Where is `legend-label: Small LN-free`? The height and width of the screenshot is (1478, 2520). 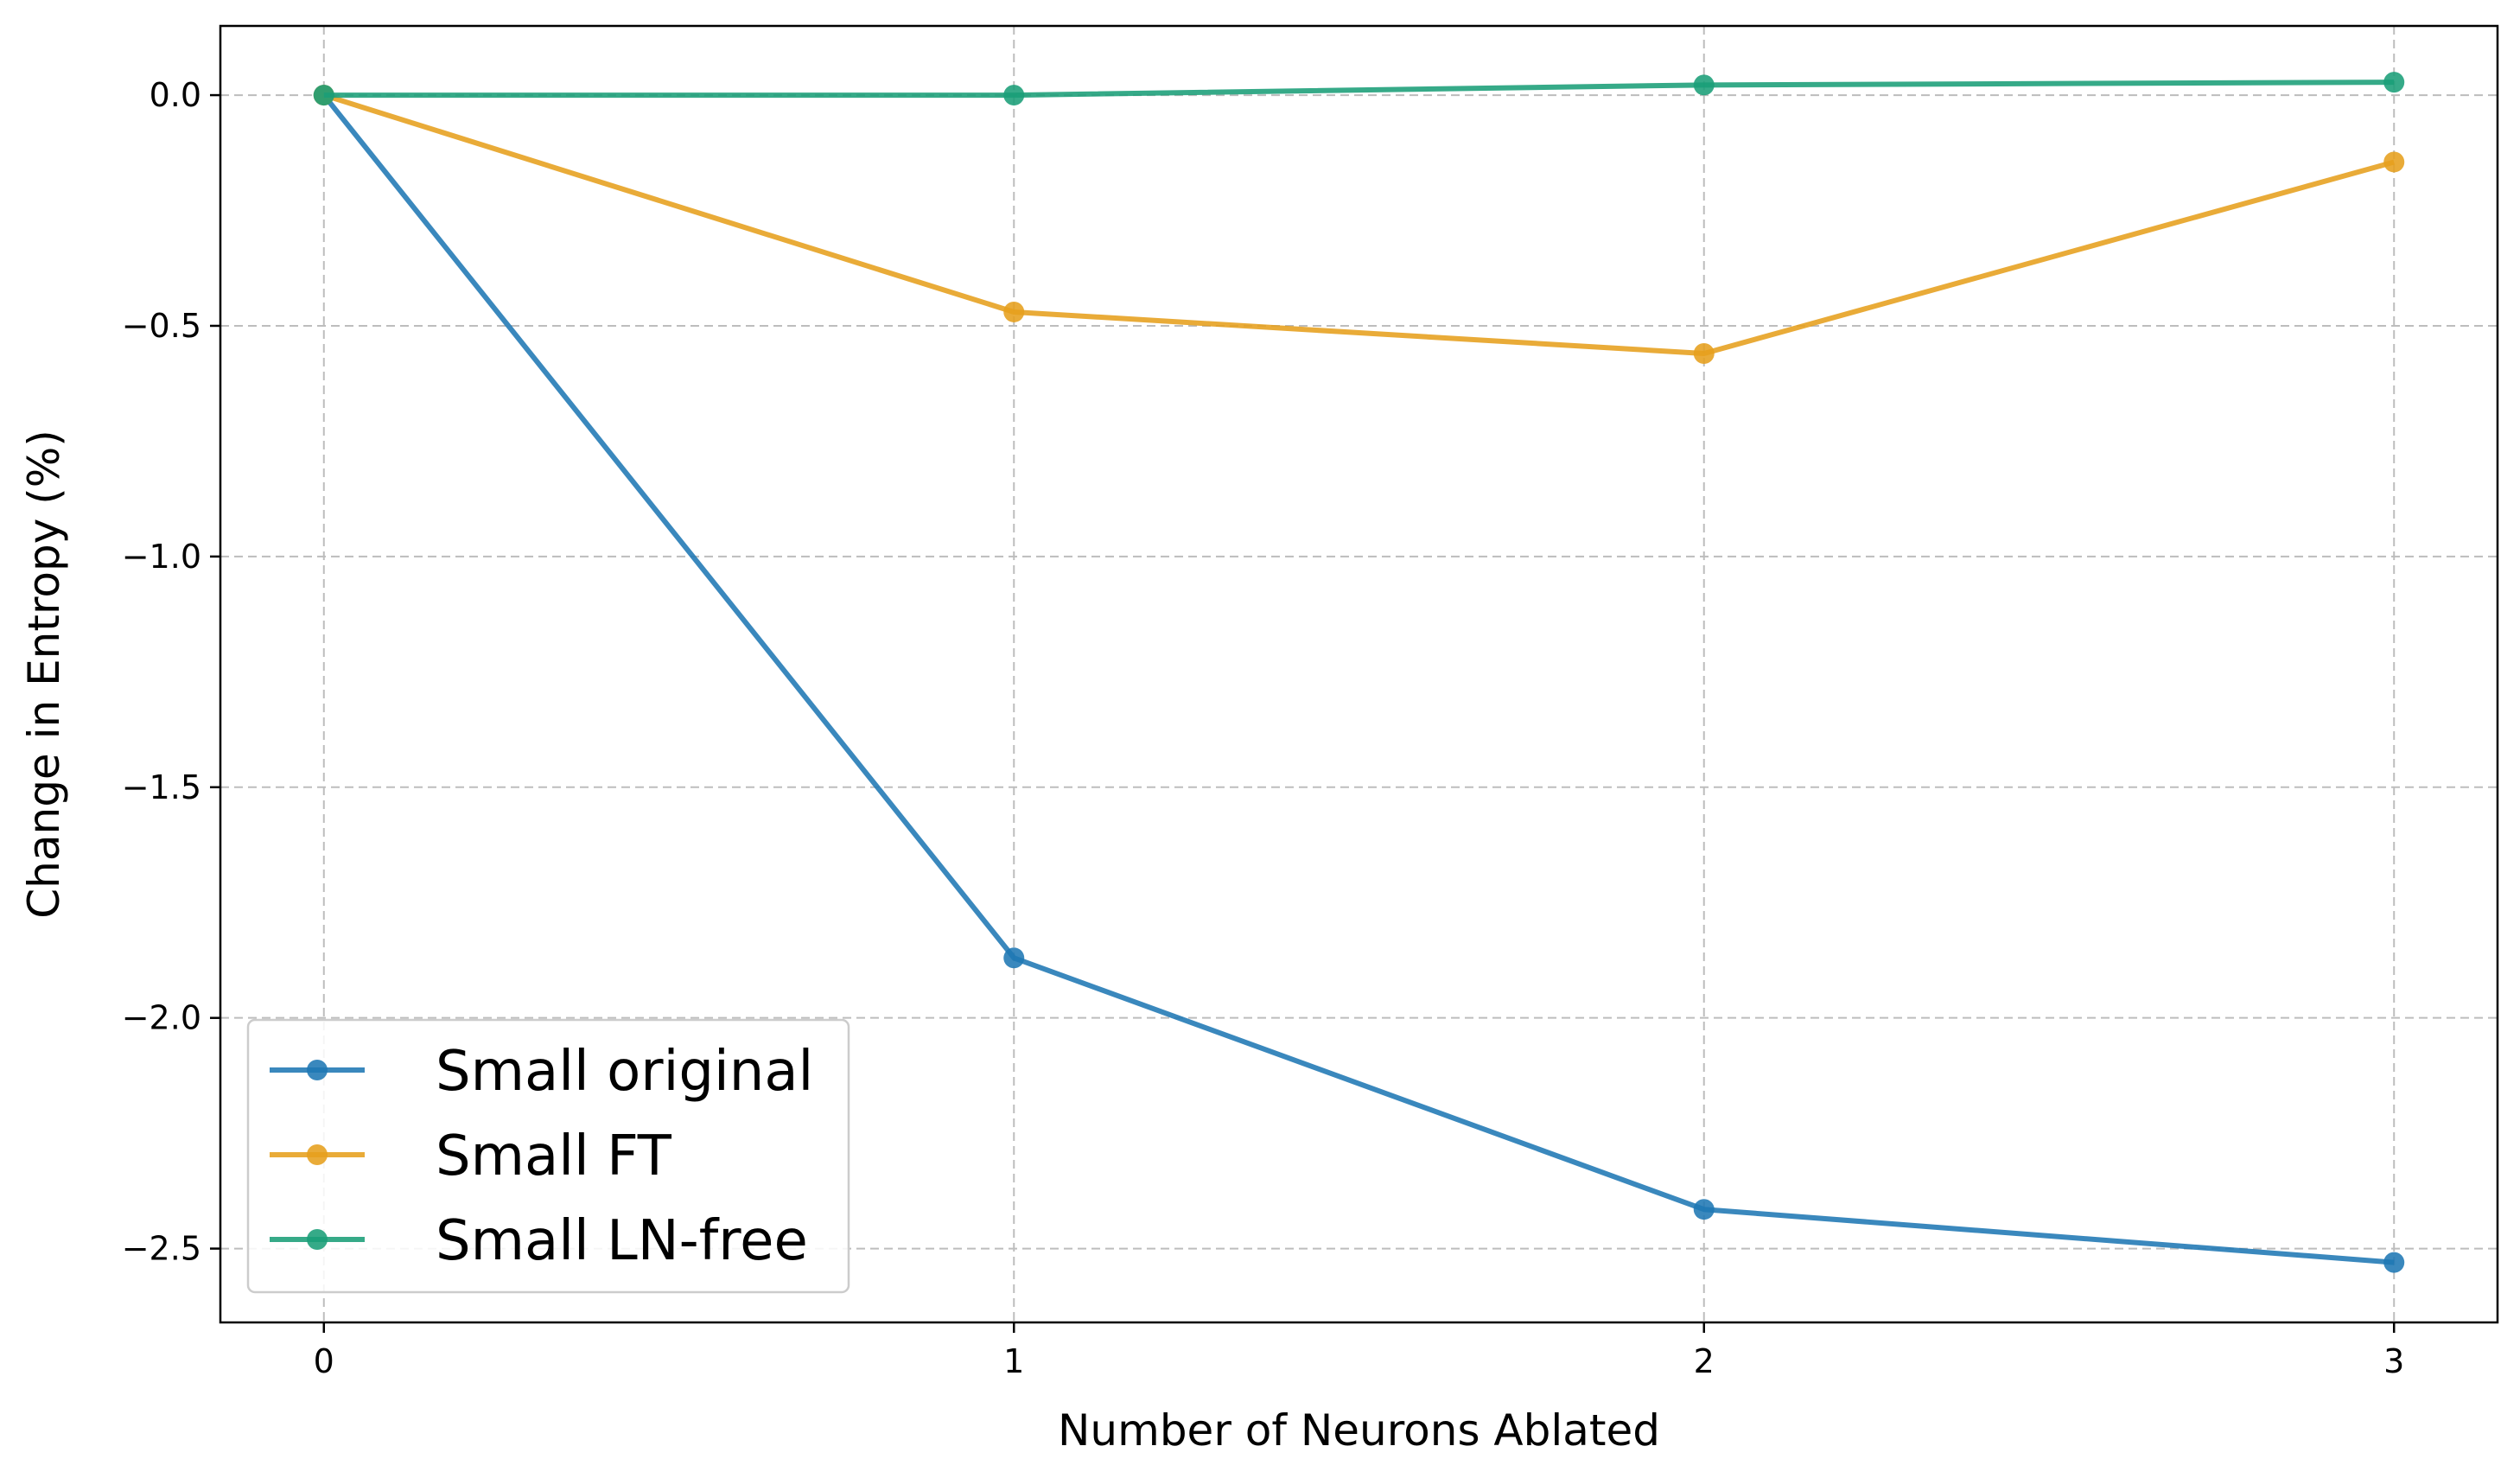
legend-label: Small LN-free is located at coordinates (622, 1241).